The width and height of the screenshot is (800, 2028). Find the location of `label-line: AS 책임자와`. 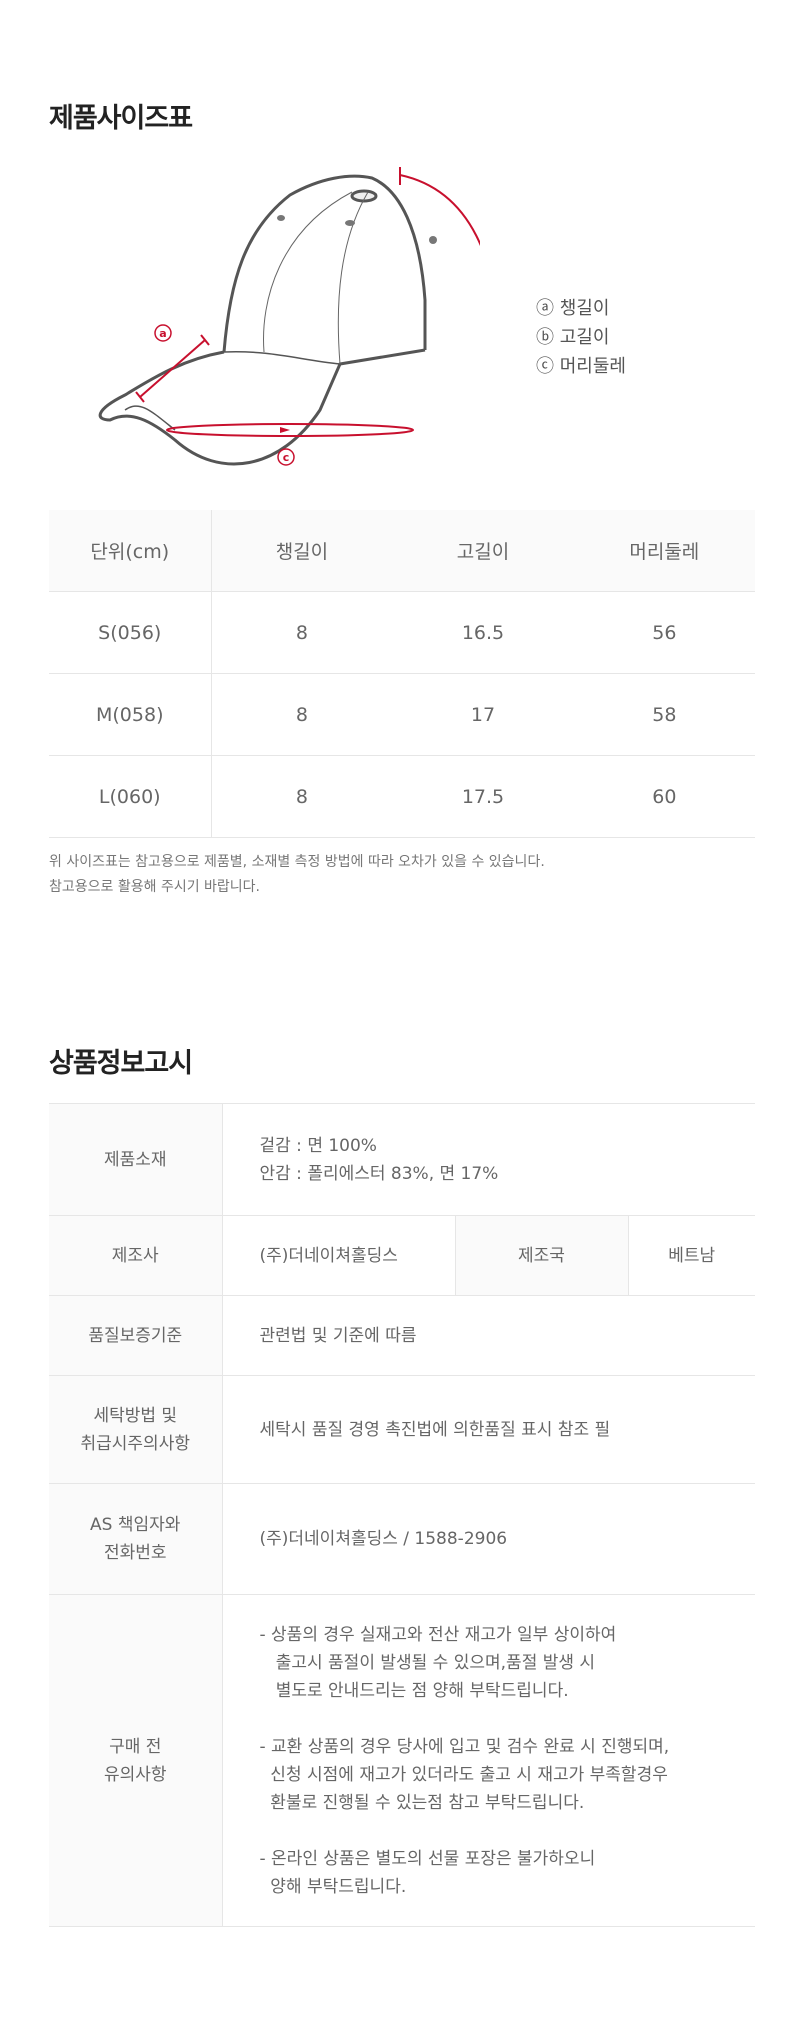

label-line: AS 책임자와 is located at coordinates (135, 1525).